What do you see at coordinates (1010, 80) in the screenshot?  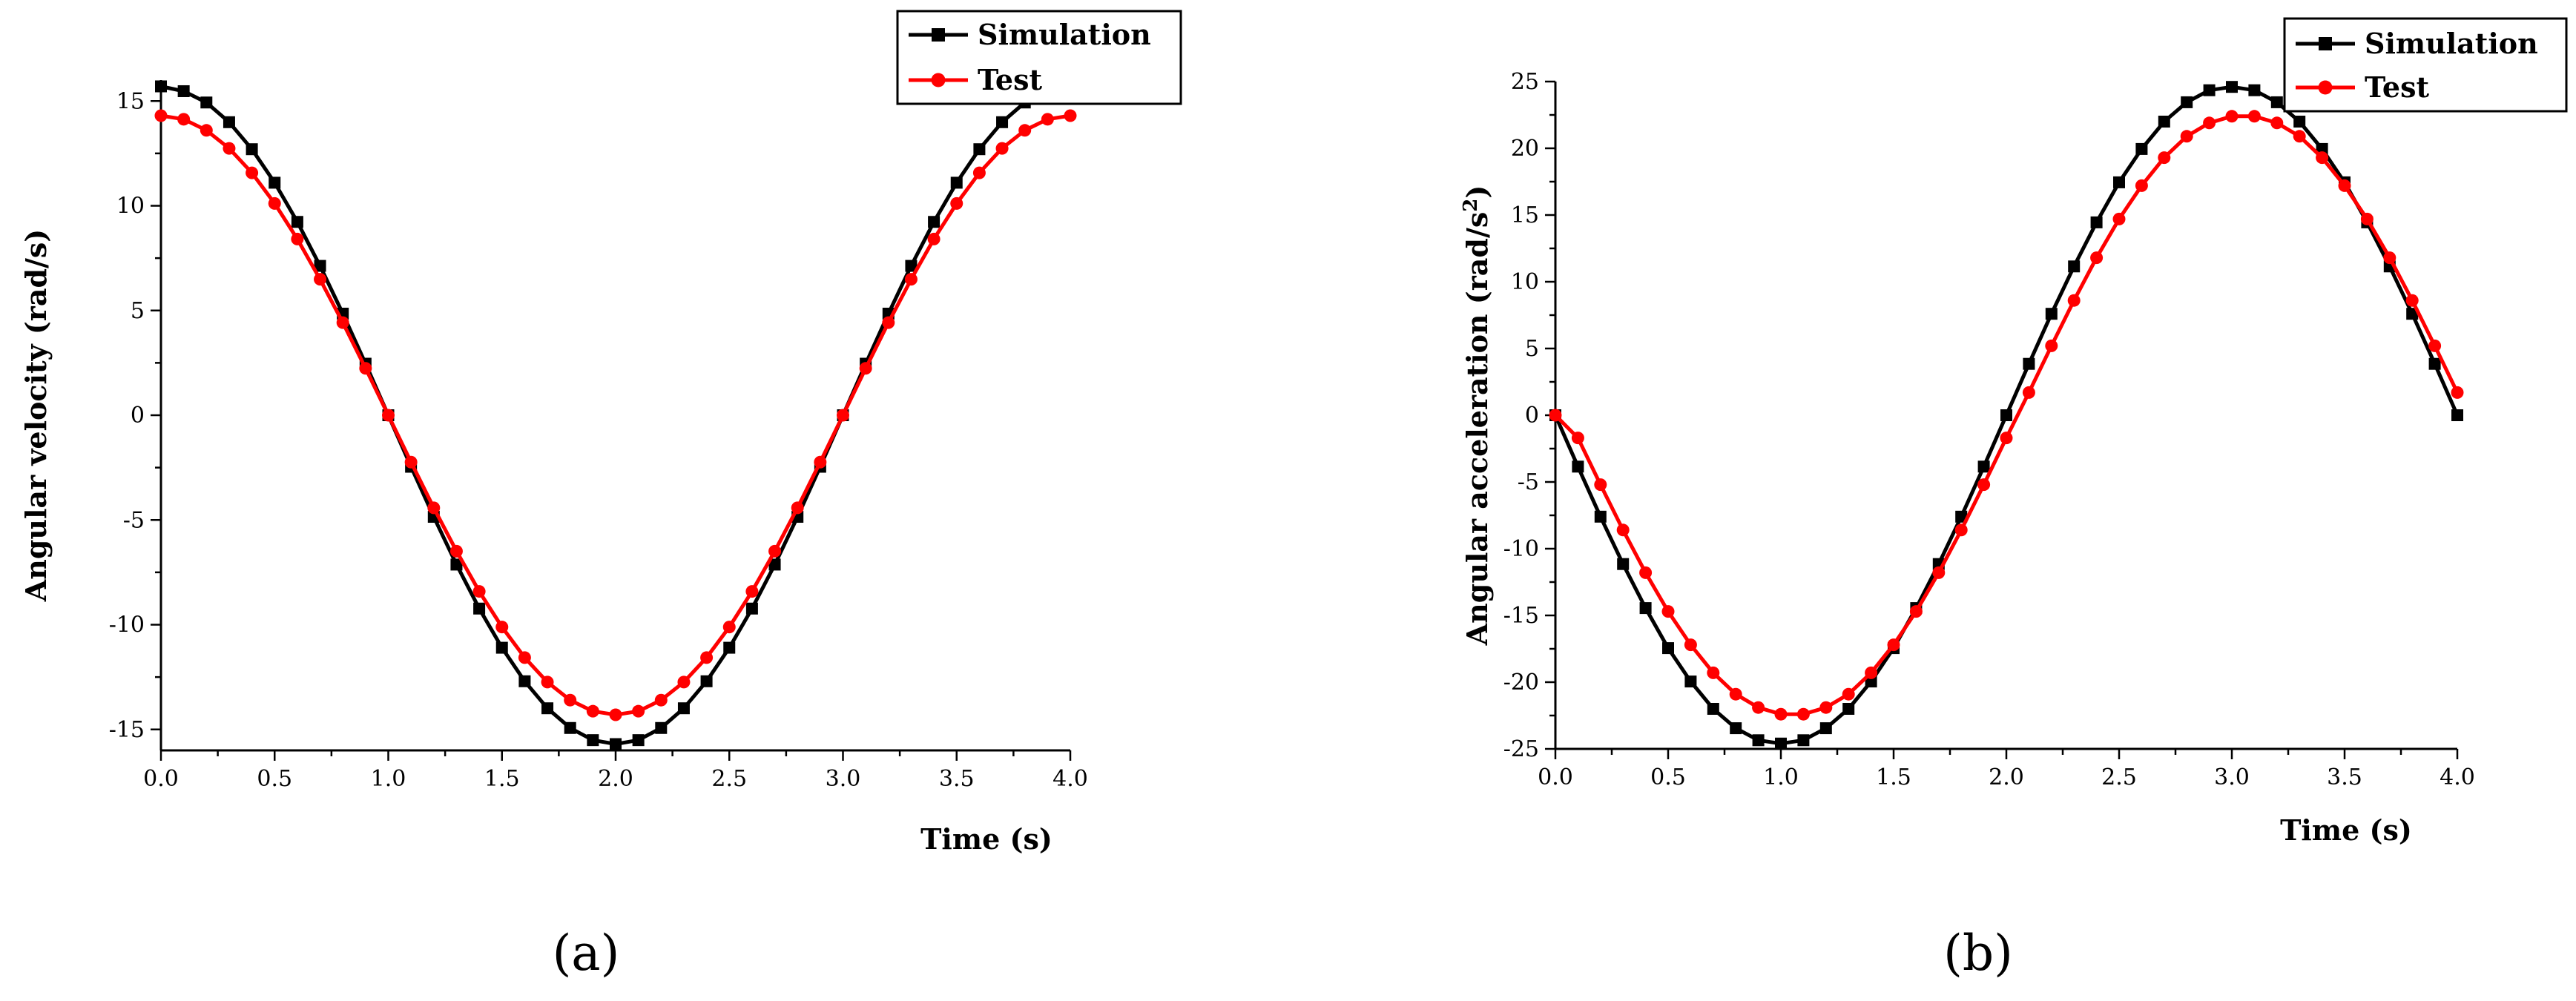 I see `panel-a-legend-test-label: Test` at bounding box center [1010, 80].